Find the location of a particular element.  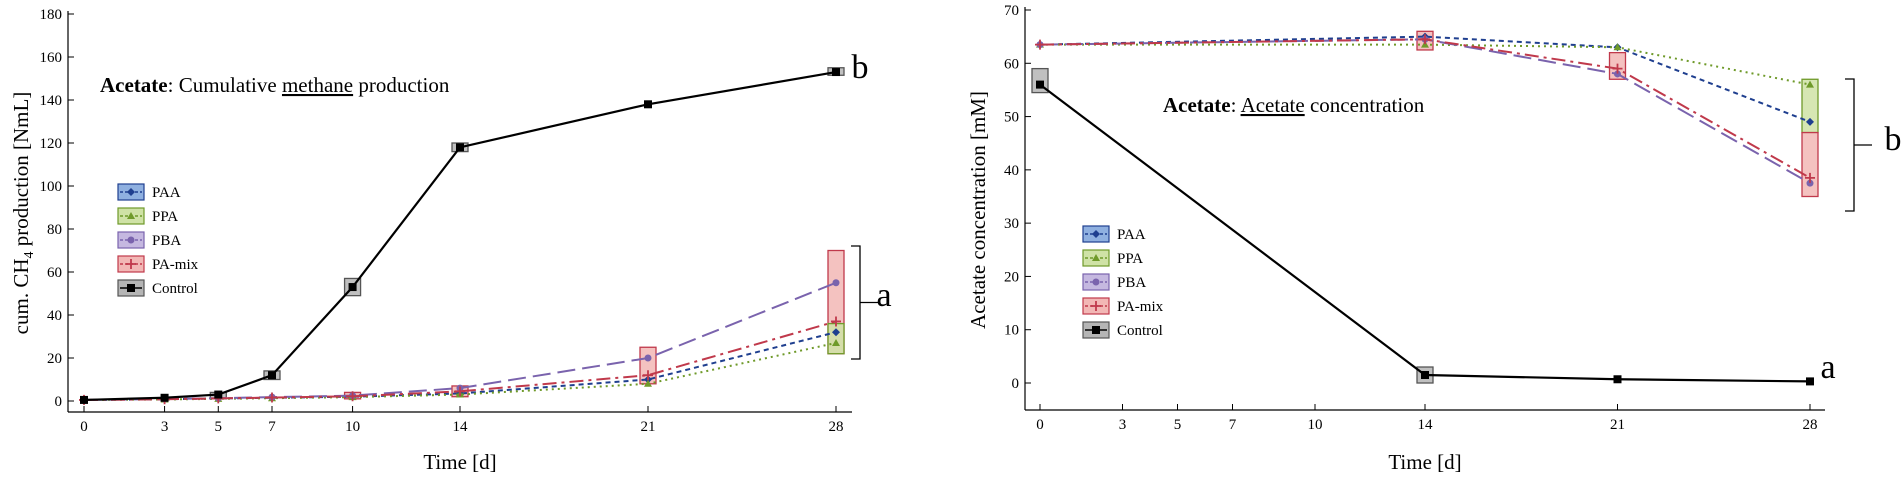

x-tick-label: 14 is located at coordinates (1426, 425).